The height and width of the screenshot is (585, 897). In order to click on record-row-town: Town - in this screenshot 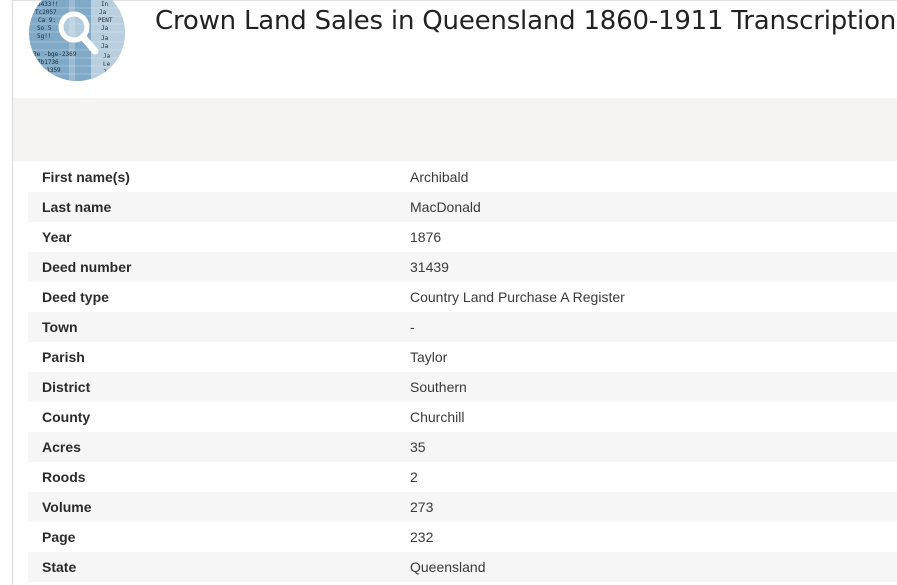, I will do `click(462, 327)`.